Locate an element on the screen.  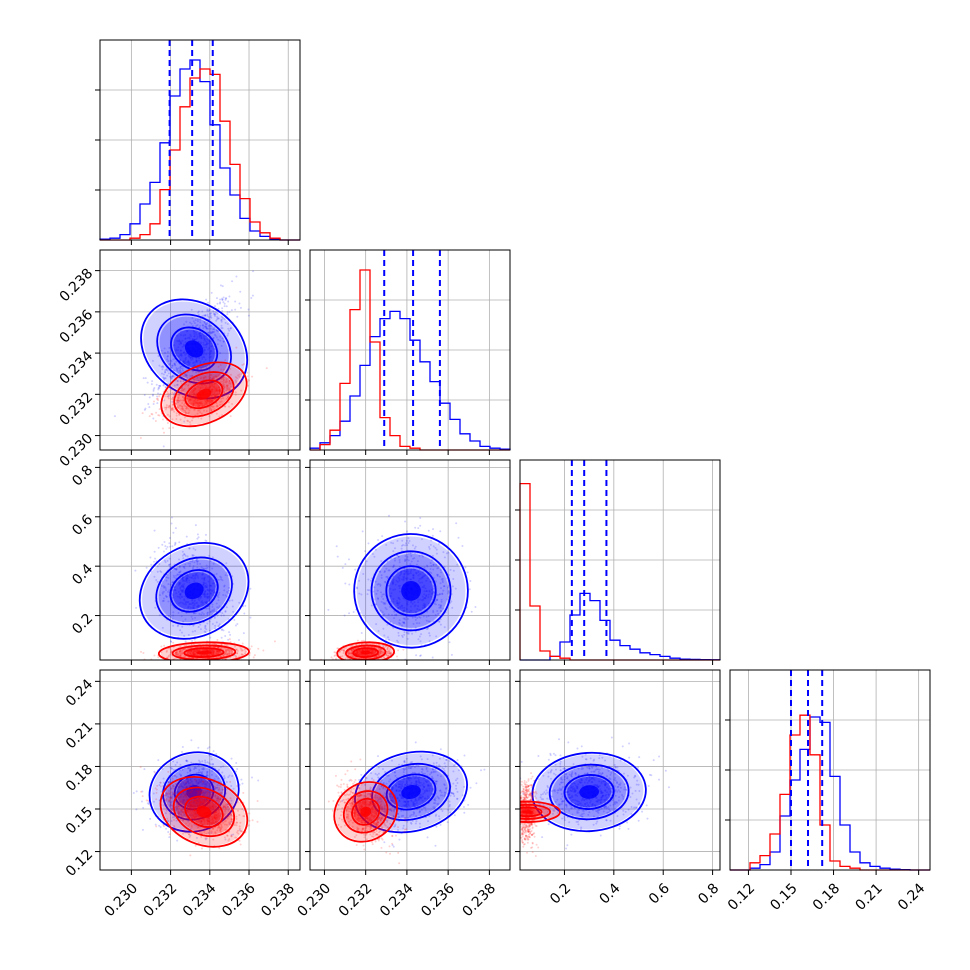
contour-blue is located at coordinates (194, 591).